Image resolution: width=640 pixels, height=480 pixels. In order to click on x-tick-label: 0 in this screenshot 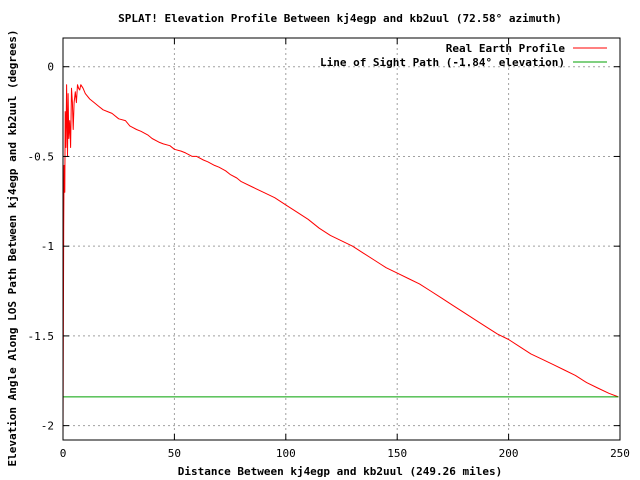, I will do `click(63, 453)`.